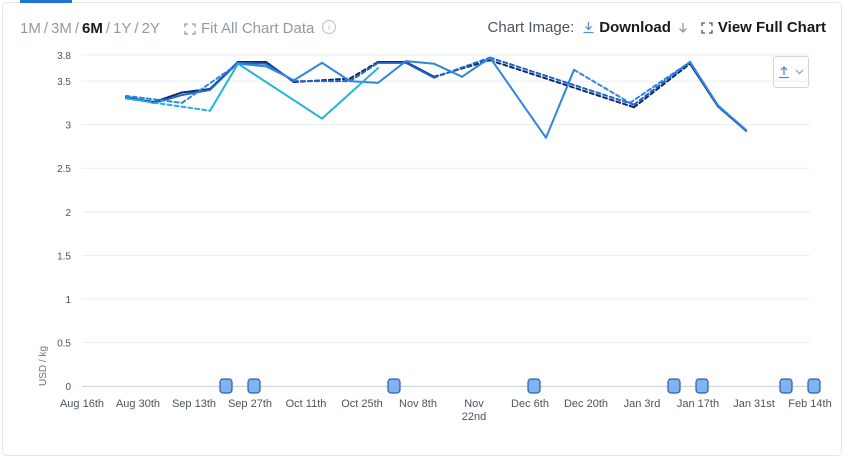 The width and height of the screenshot is (846, 460). I want to click on download-label: Download, so click(635, 27).